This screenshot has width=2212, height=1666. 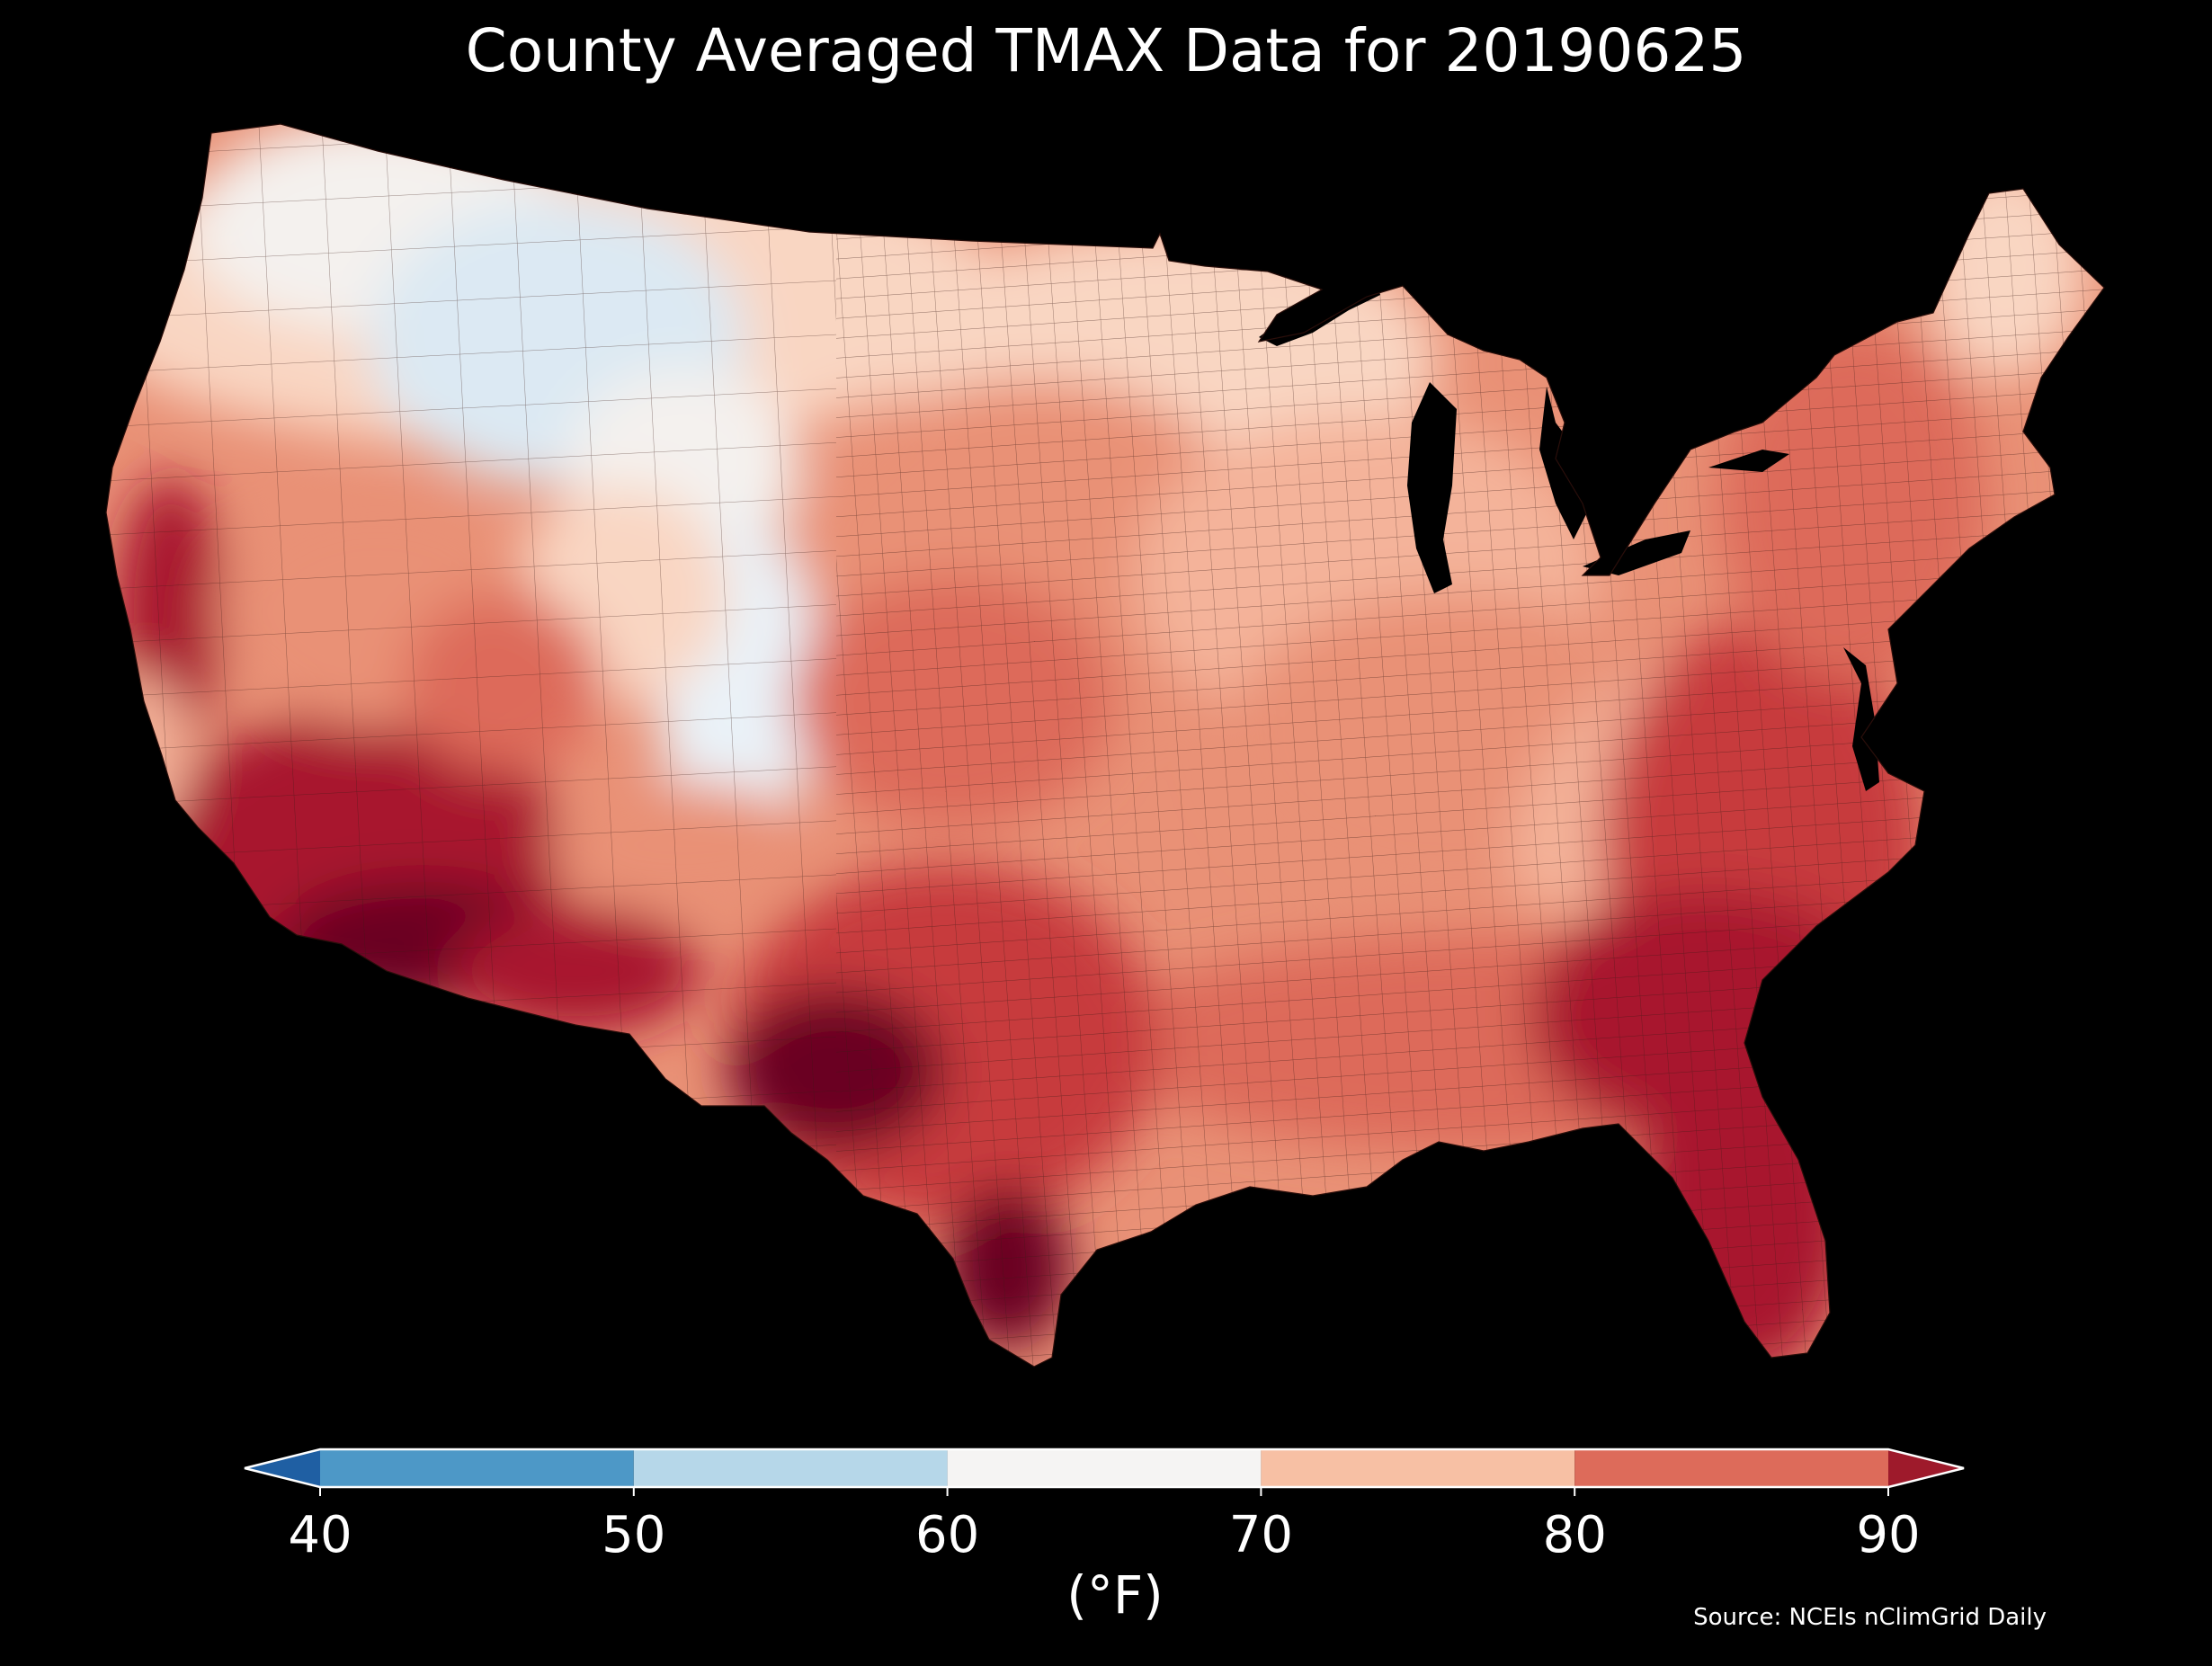 What do you see at coordinates (1104, 1525) in the screenshot?
I see `colorbar-ticks: 40 50 60 70 80 90` at bounding box center [1104, 1525].